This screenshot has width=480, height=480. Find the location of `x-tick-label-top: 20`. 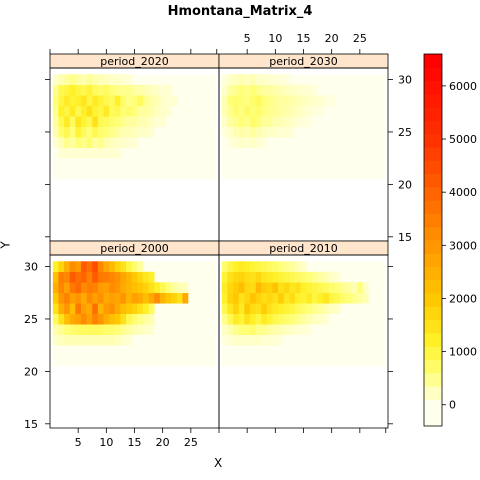

x-tick-label-top: 20 is located at coordinates (332, 38).